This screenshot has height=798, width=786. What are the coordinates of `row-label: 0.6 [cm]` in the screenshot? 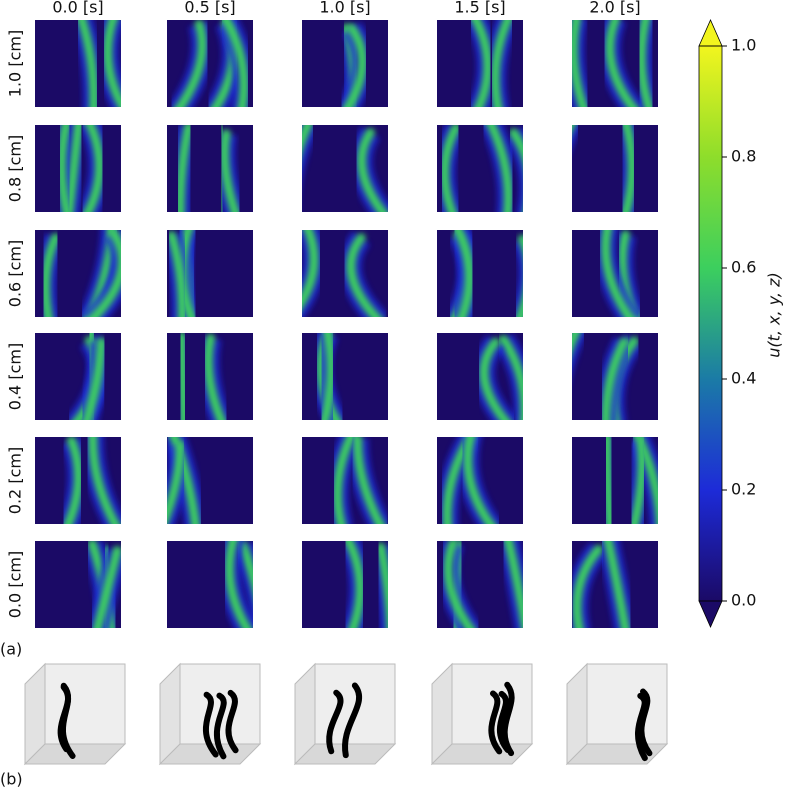 It's located at (15, 273).